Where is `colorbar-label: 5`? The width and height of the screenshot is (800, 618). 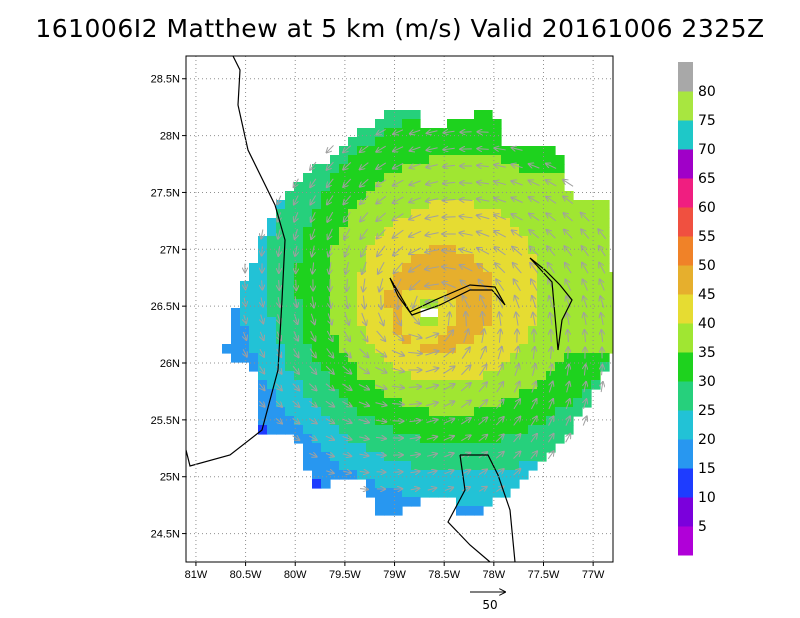
colorbar-label: 5 is located at coordinates (702, 527).